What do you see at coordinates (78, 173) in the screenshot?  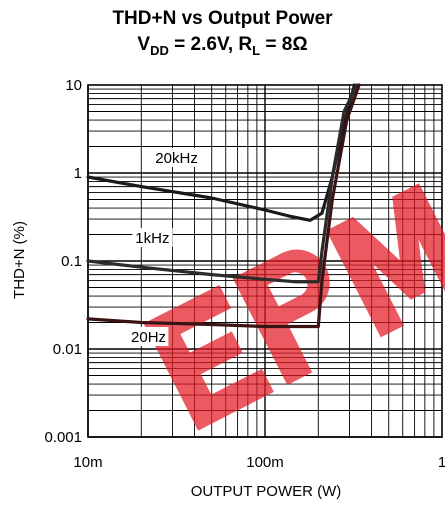 I see `y-tick-label: 1` at bounding box center [78, 173].